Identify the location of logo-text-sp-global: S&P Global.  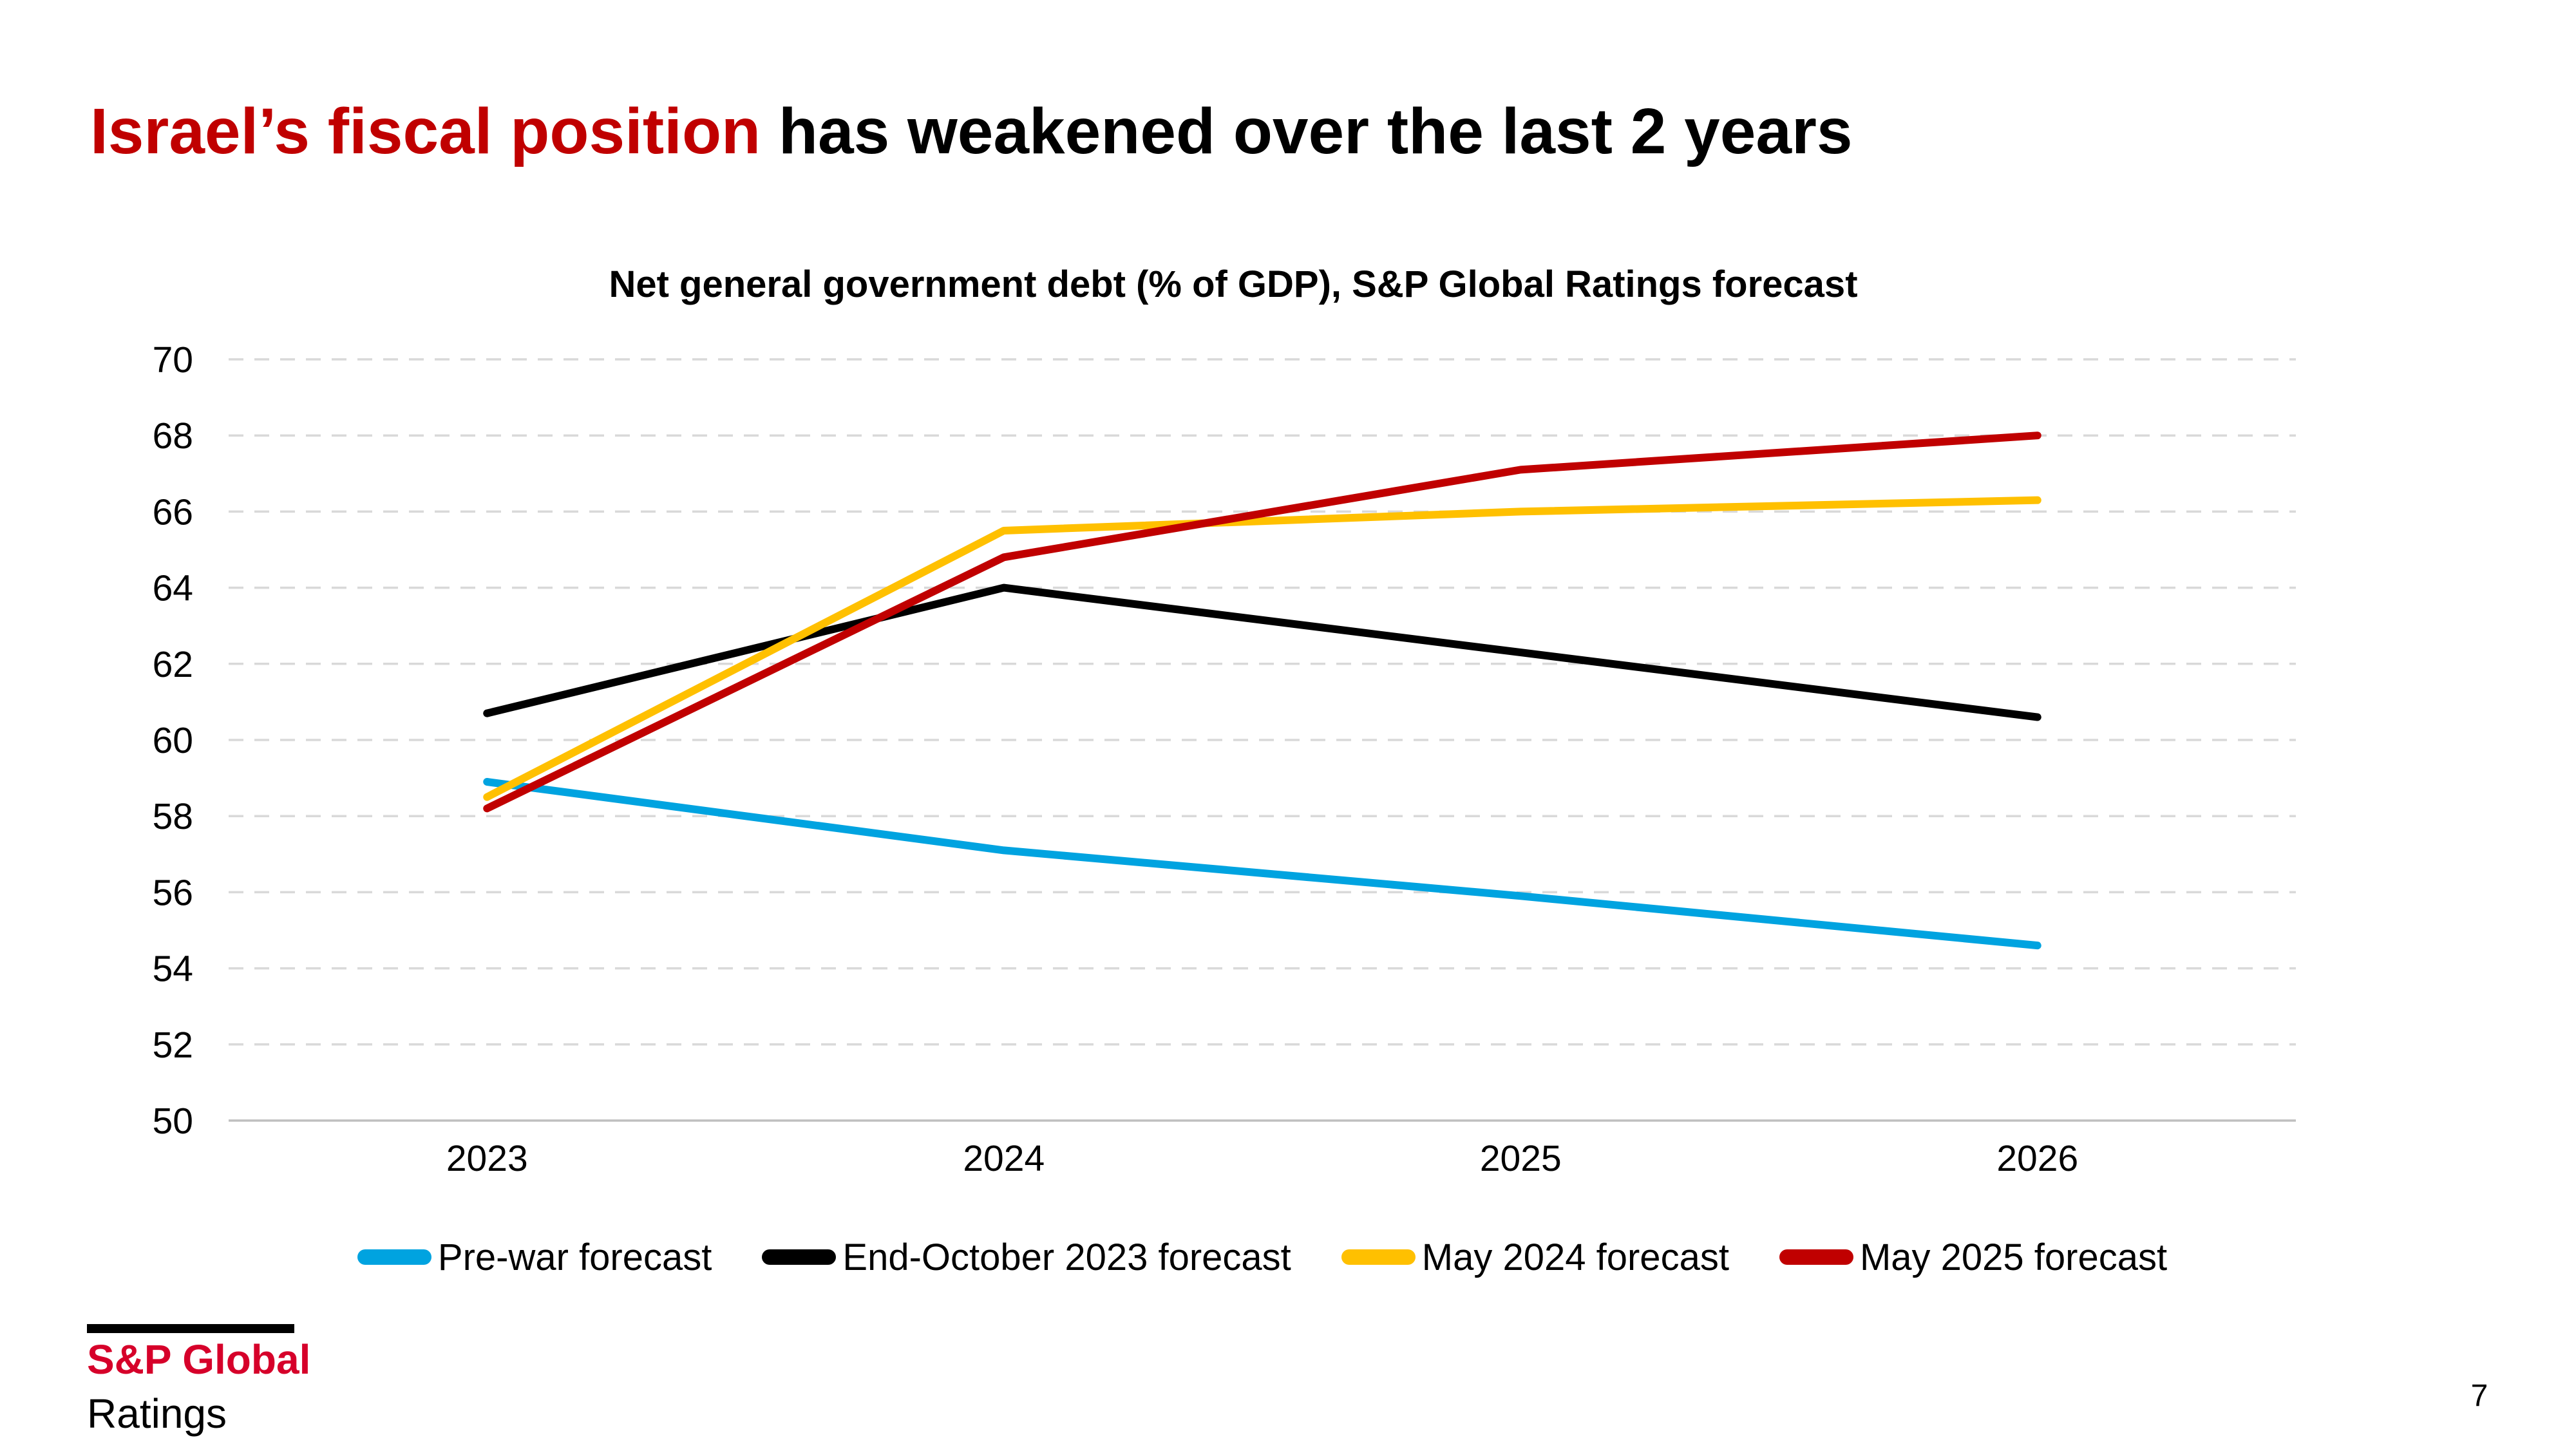
(199, 1359).